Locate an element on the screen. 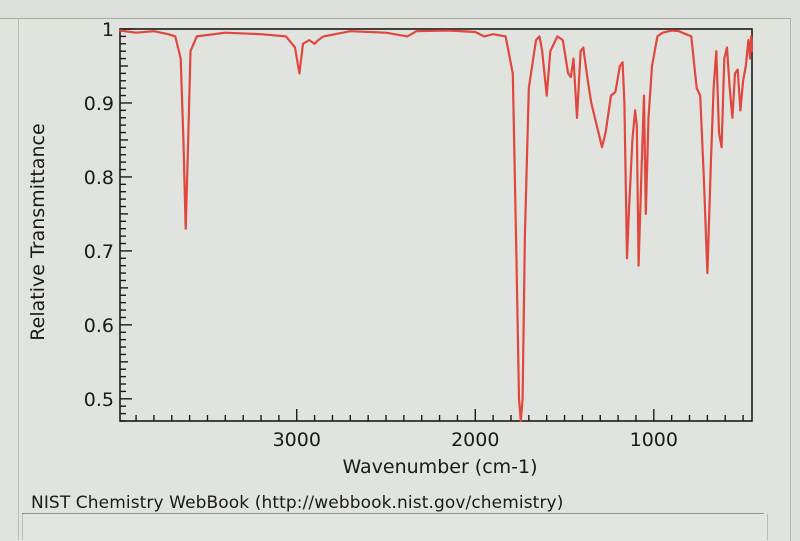 The height and width of the screenshot is (541, 800). y-tick-label: 0.9 is located at coordinates (99, 104).